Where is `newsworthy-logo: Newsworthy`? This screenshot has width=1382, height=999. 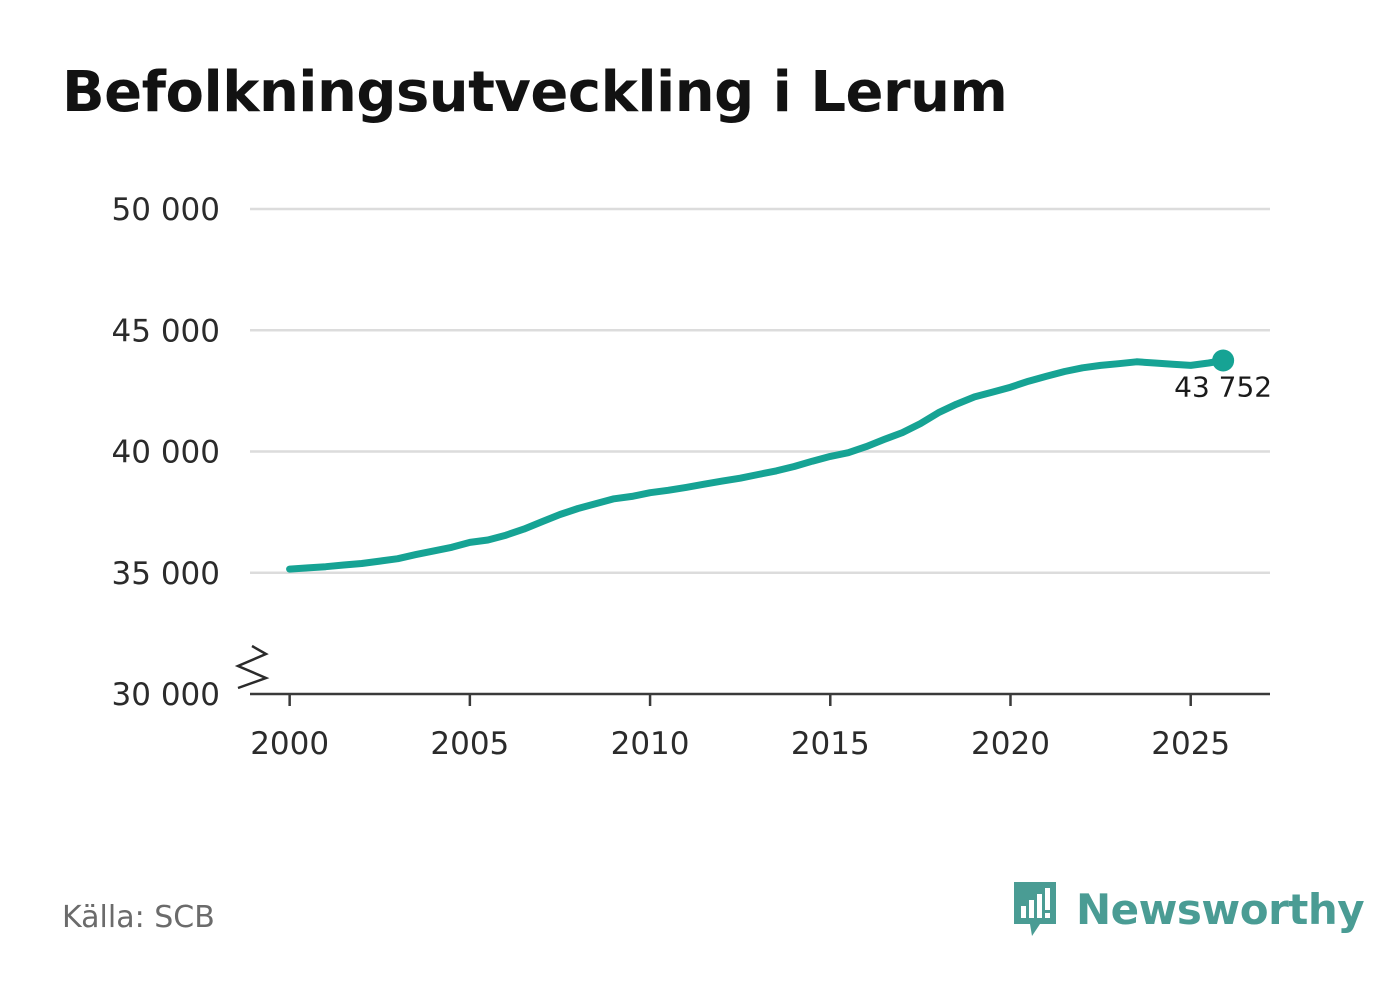
newsworthy-logo: Newsworthy is located at coordinates (1187, 909).